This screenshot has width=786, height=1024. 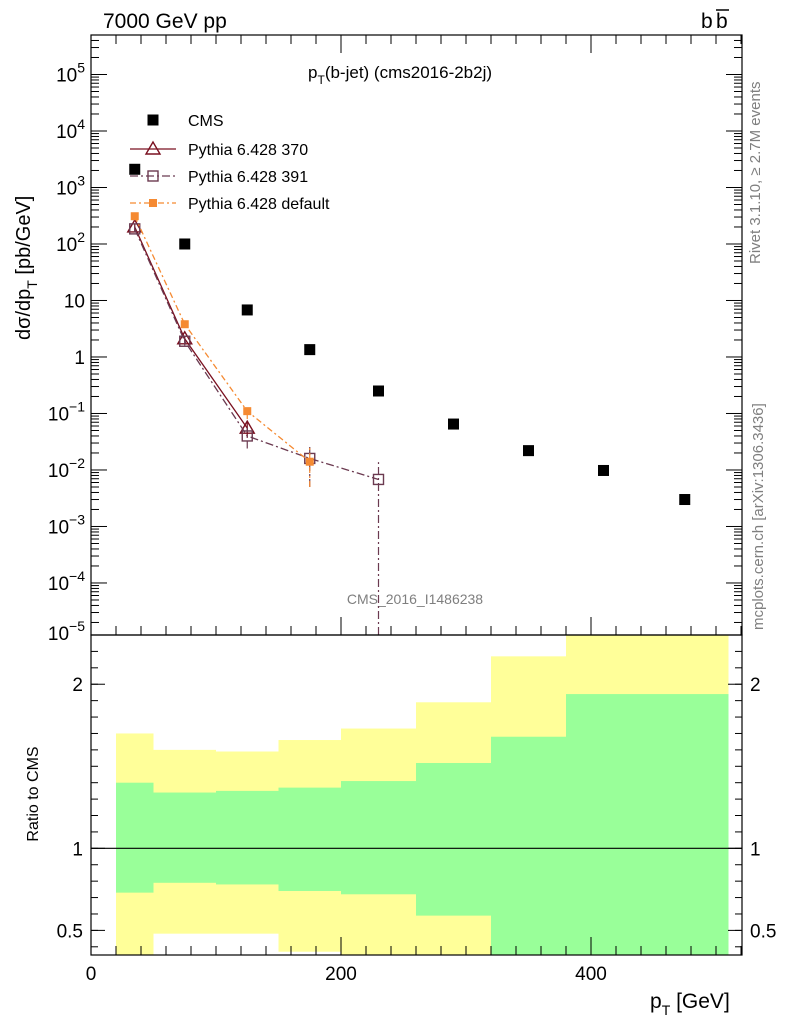 What do you see at coordinates (248, 177) in the screenshot?
I see `legend-label: Pythia 6.428 391` at bounding box center [248, 177].